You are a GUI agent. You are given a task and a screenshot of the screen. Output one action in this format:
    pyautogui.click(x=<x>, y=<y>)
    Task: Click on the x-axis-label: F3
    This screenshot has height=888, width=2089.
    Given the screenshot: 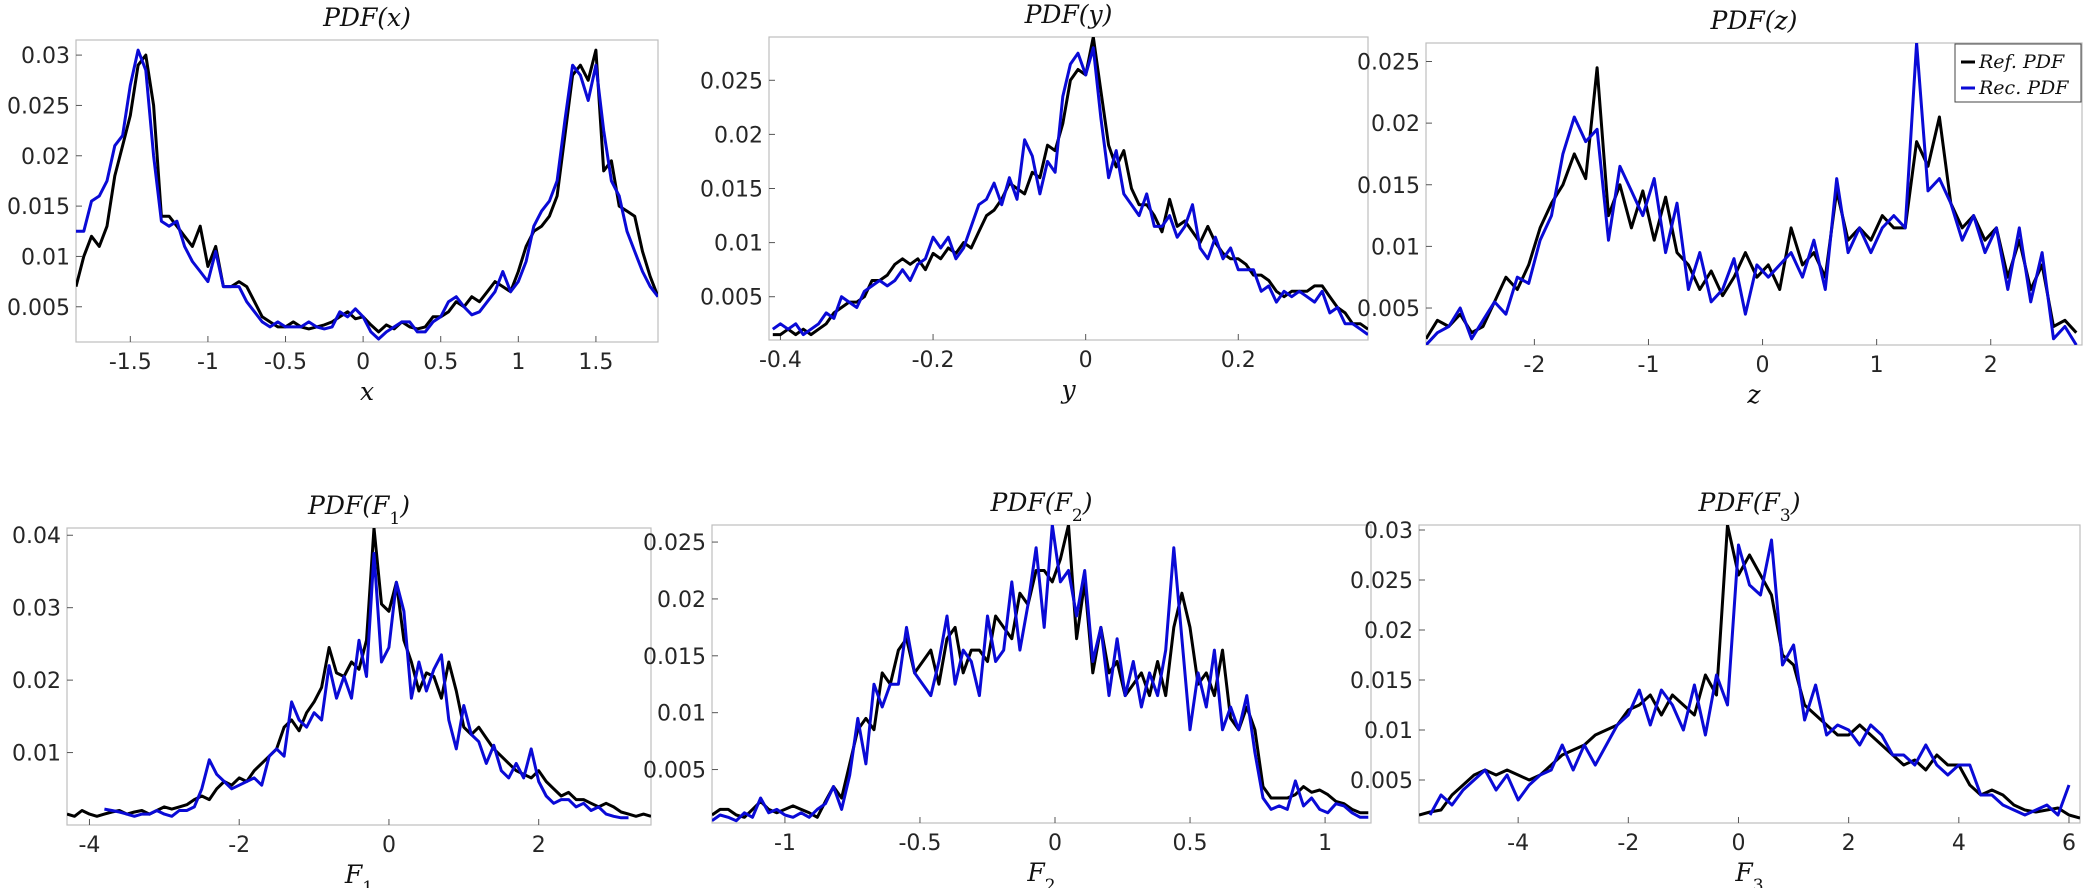 What is the action you would take?
    pyautogui.click(x=1748, y=873)
    